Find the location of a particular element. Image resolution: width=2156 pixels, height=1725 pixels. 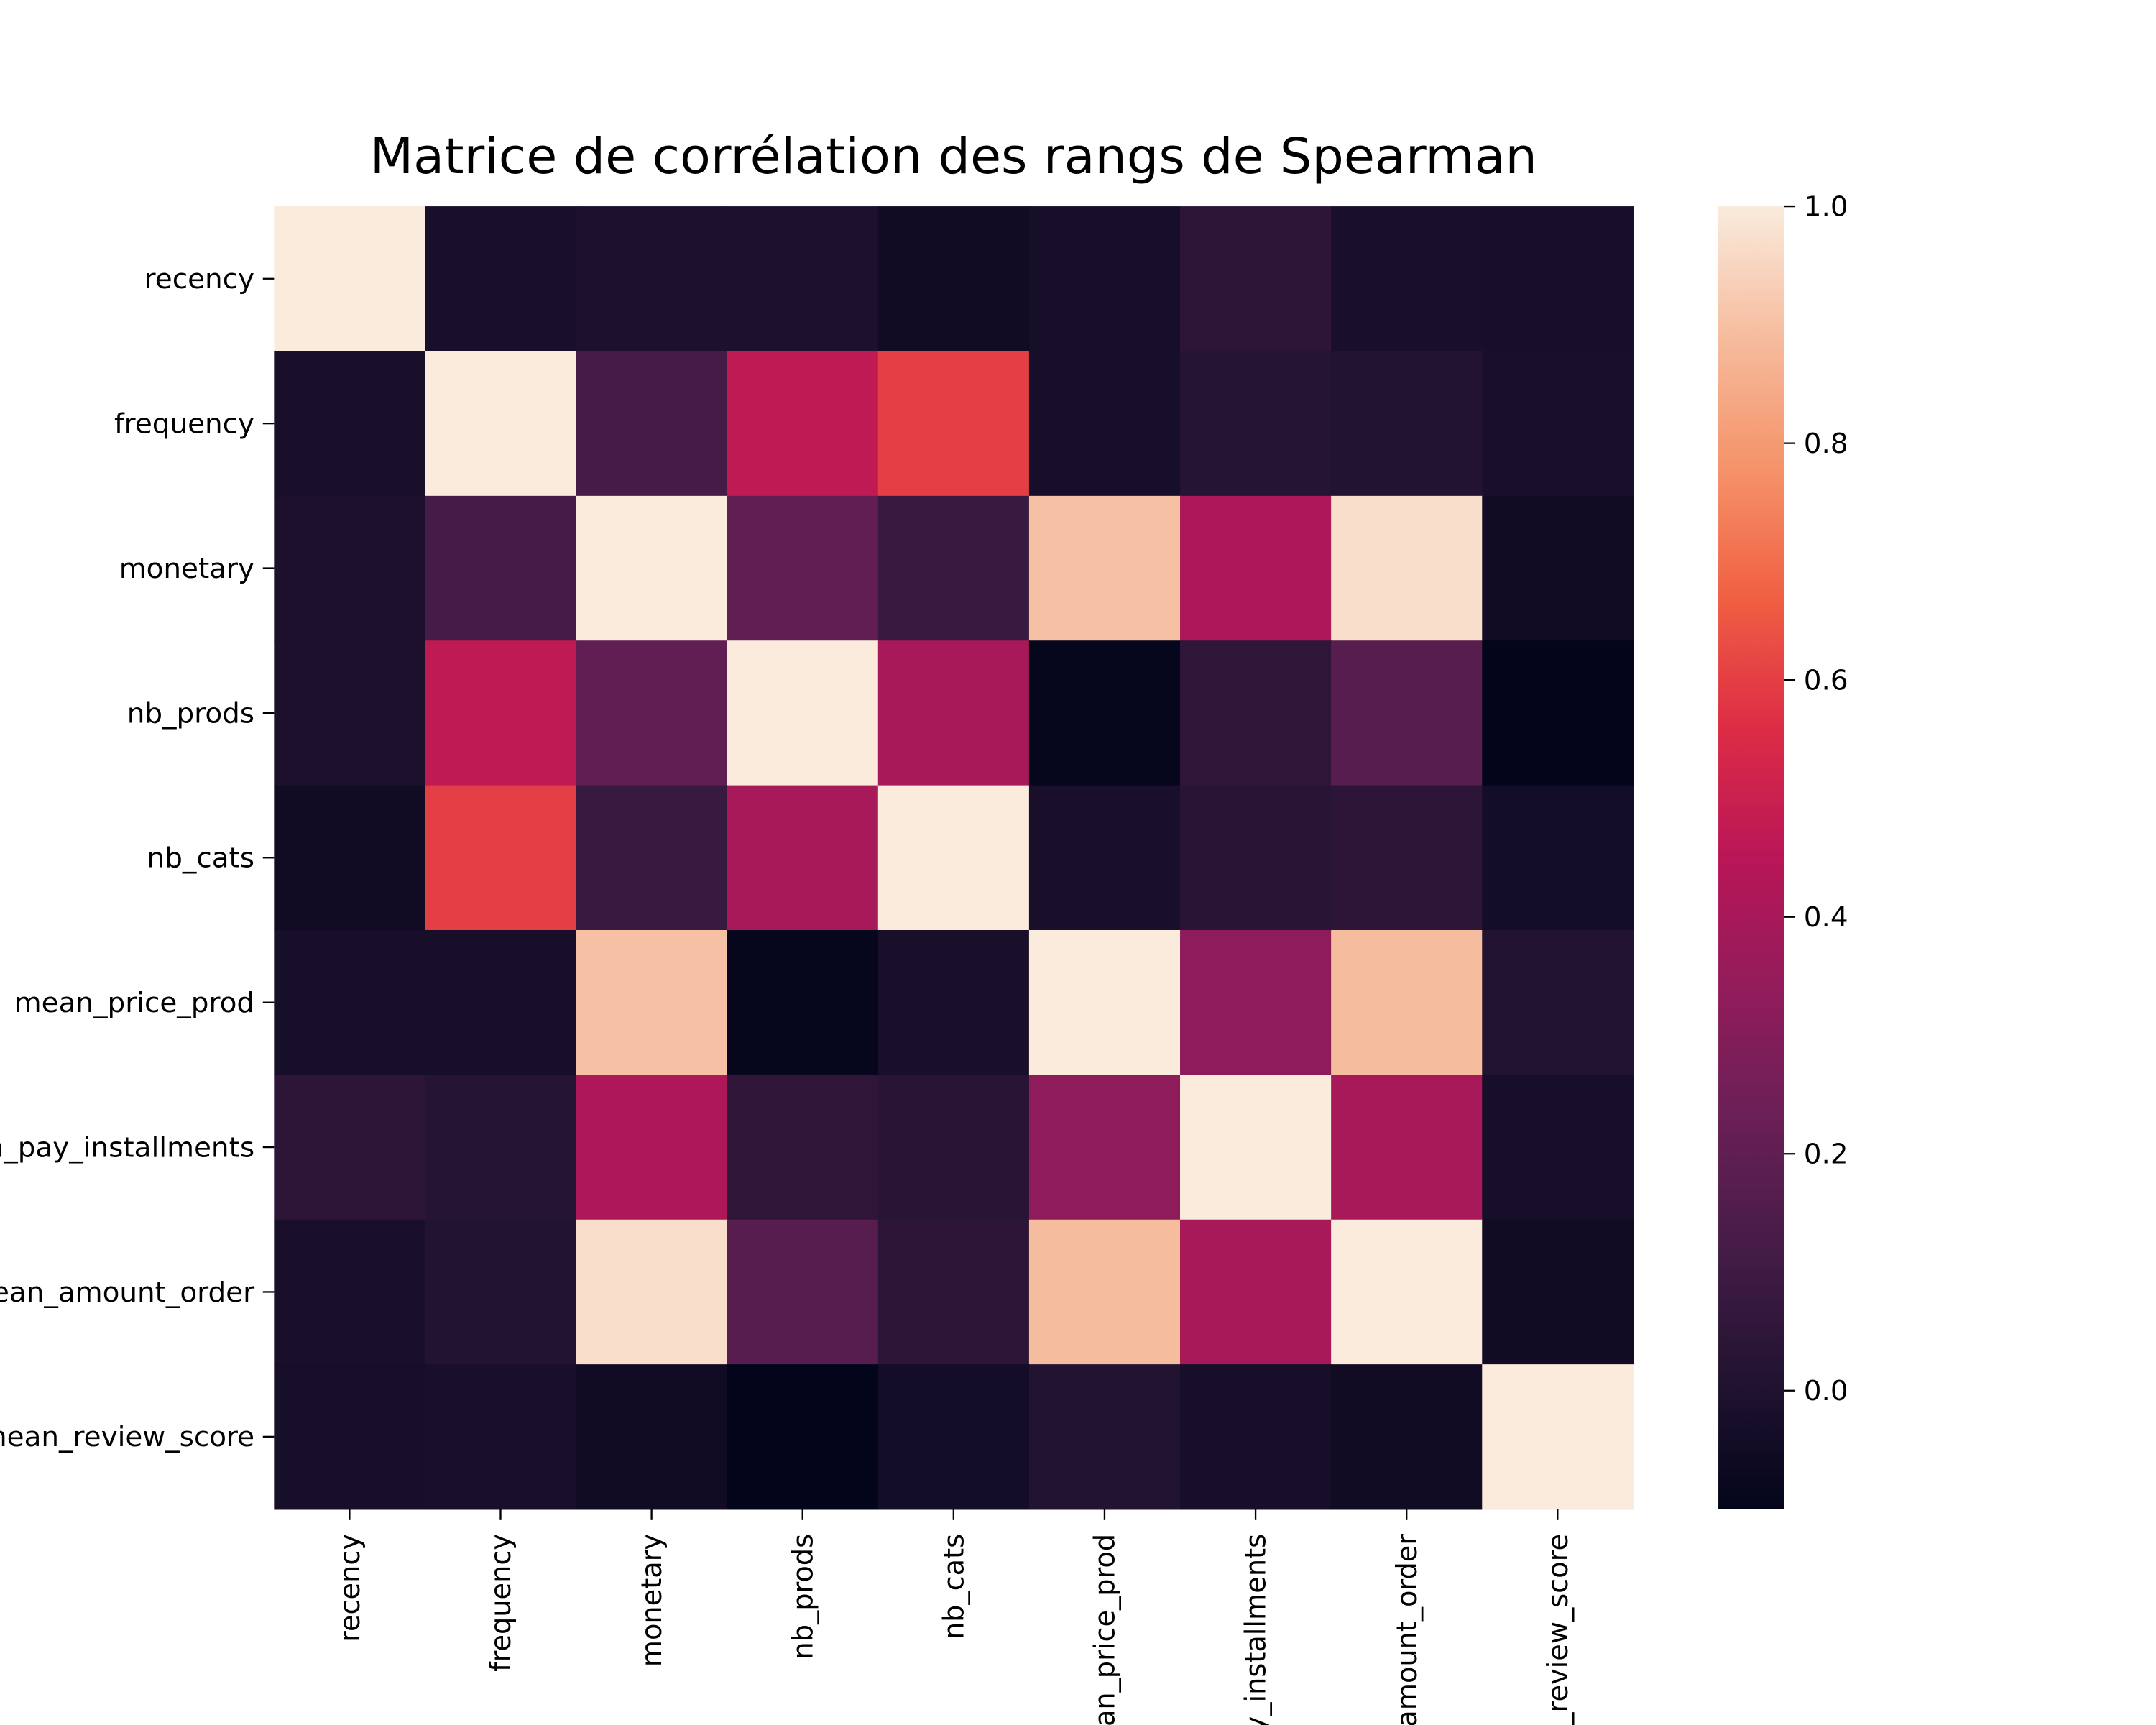

y-tick-label: recency is located at coordinates (199, 279).